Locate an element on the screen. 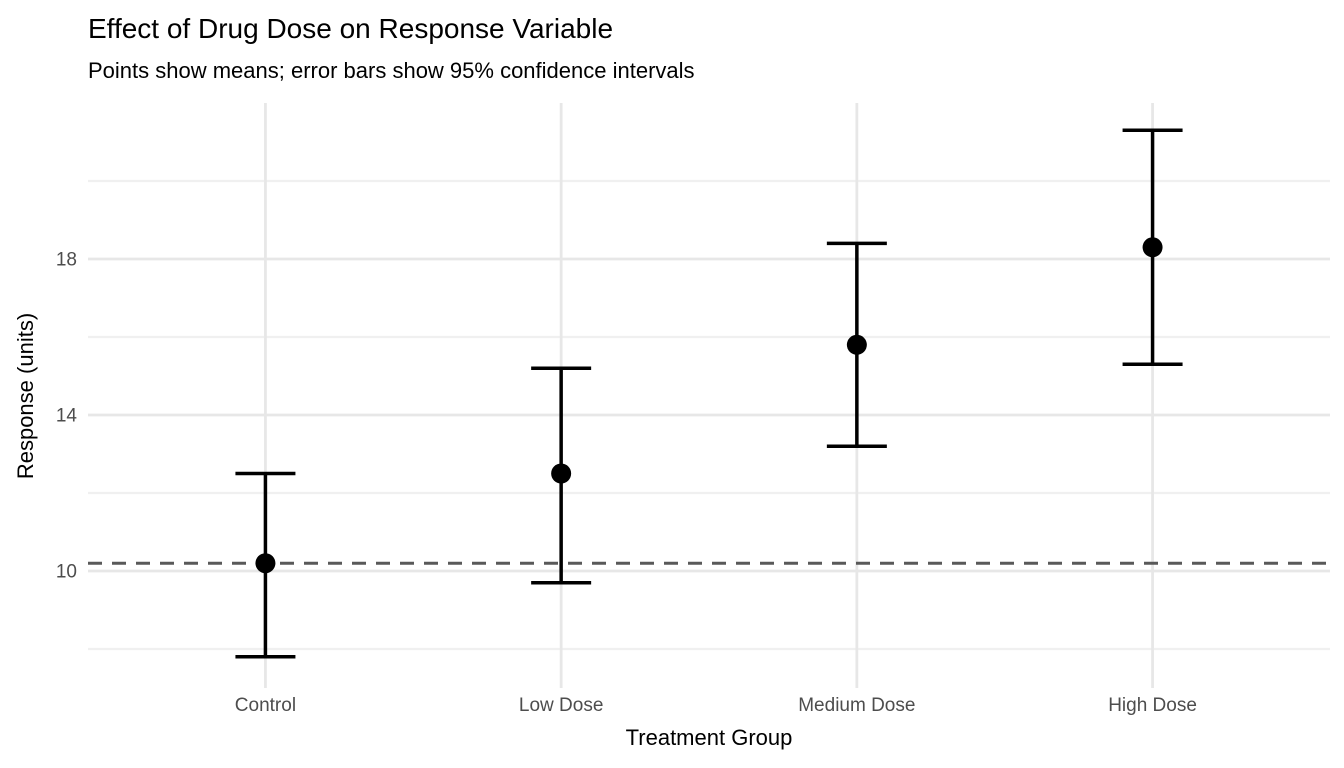  y-tick-label-18: 18 is located at coordinates (66, 260).